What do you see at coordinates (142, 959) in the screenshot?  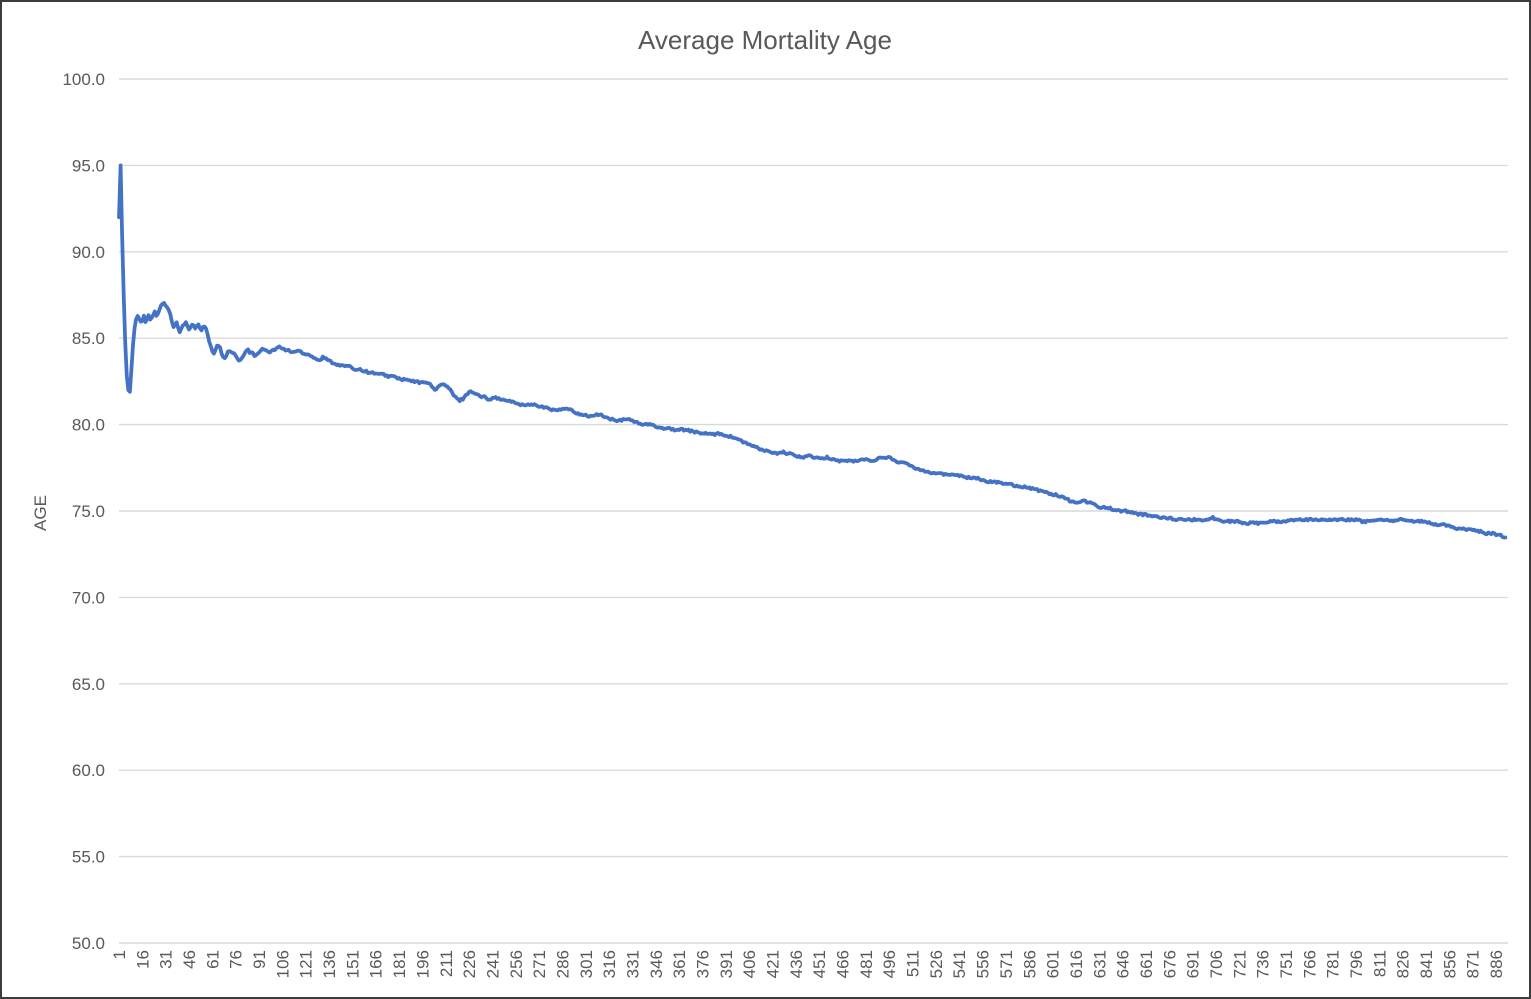 I see `x-tick-label: 16` at bounding box center [142, 959].